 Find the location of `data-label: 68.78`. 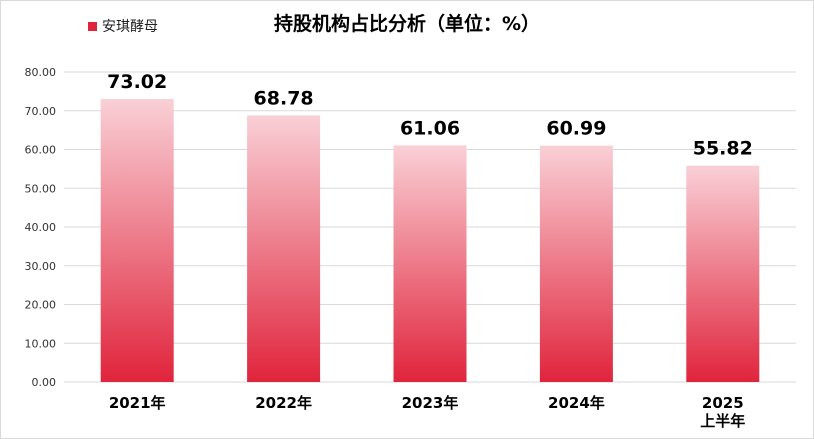

data-label: 68.78 is located at coordinates (284, 98).